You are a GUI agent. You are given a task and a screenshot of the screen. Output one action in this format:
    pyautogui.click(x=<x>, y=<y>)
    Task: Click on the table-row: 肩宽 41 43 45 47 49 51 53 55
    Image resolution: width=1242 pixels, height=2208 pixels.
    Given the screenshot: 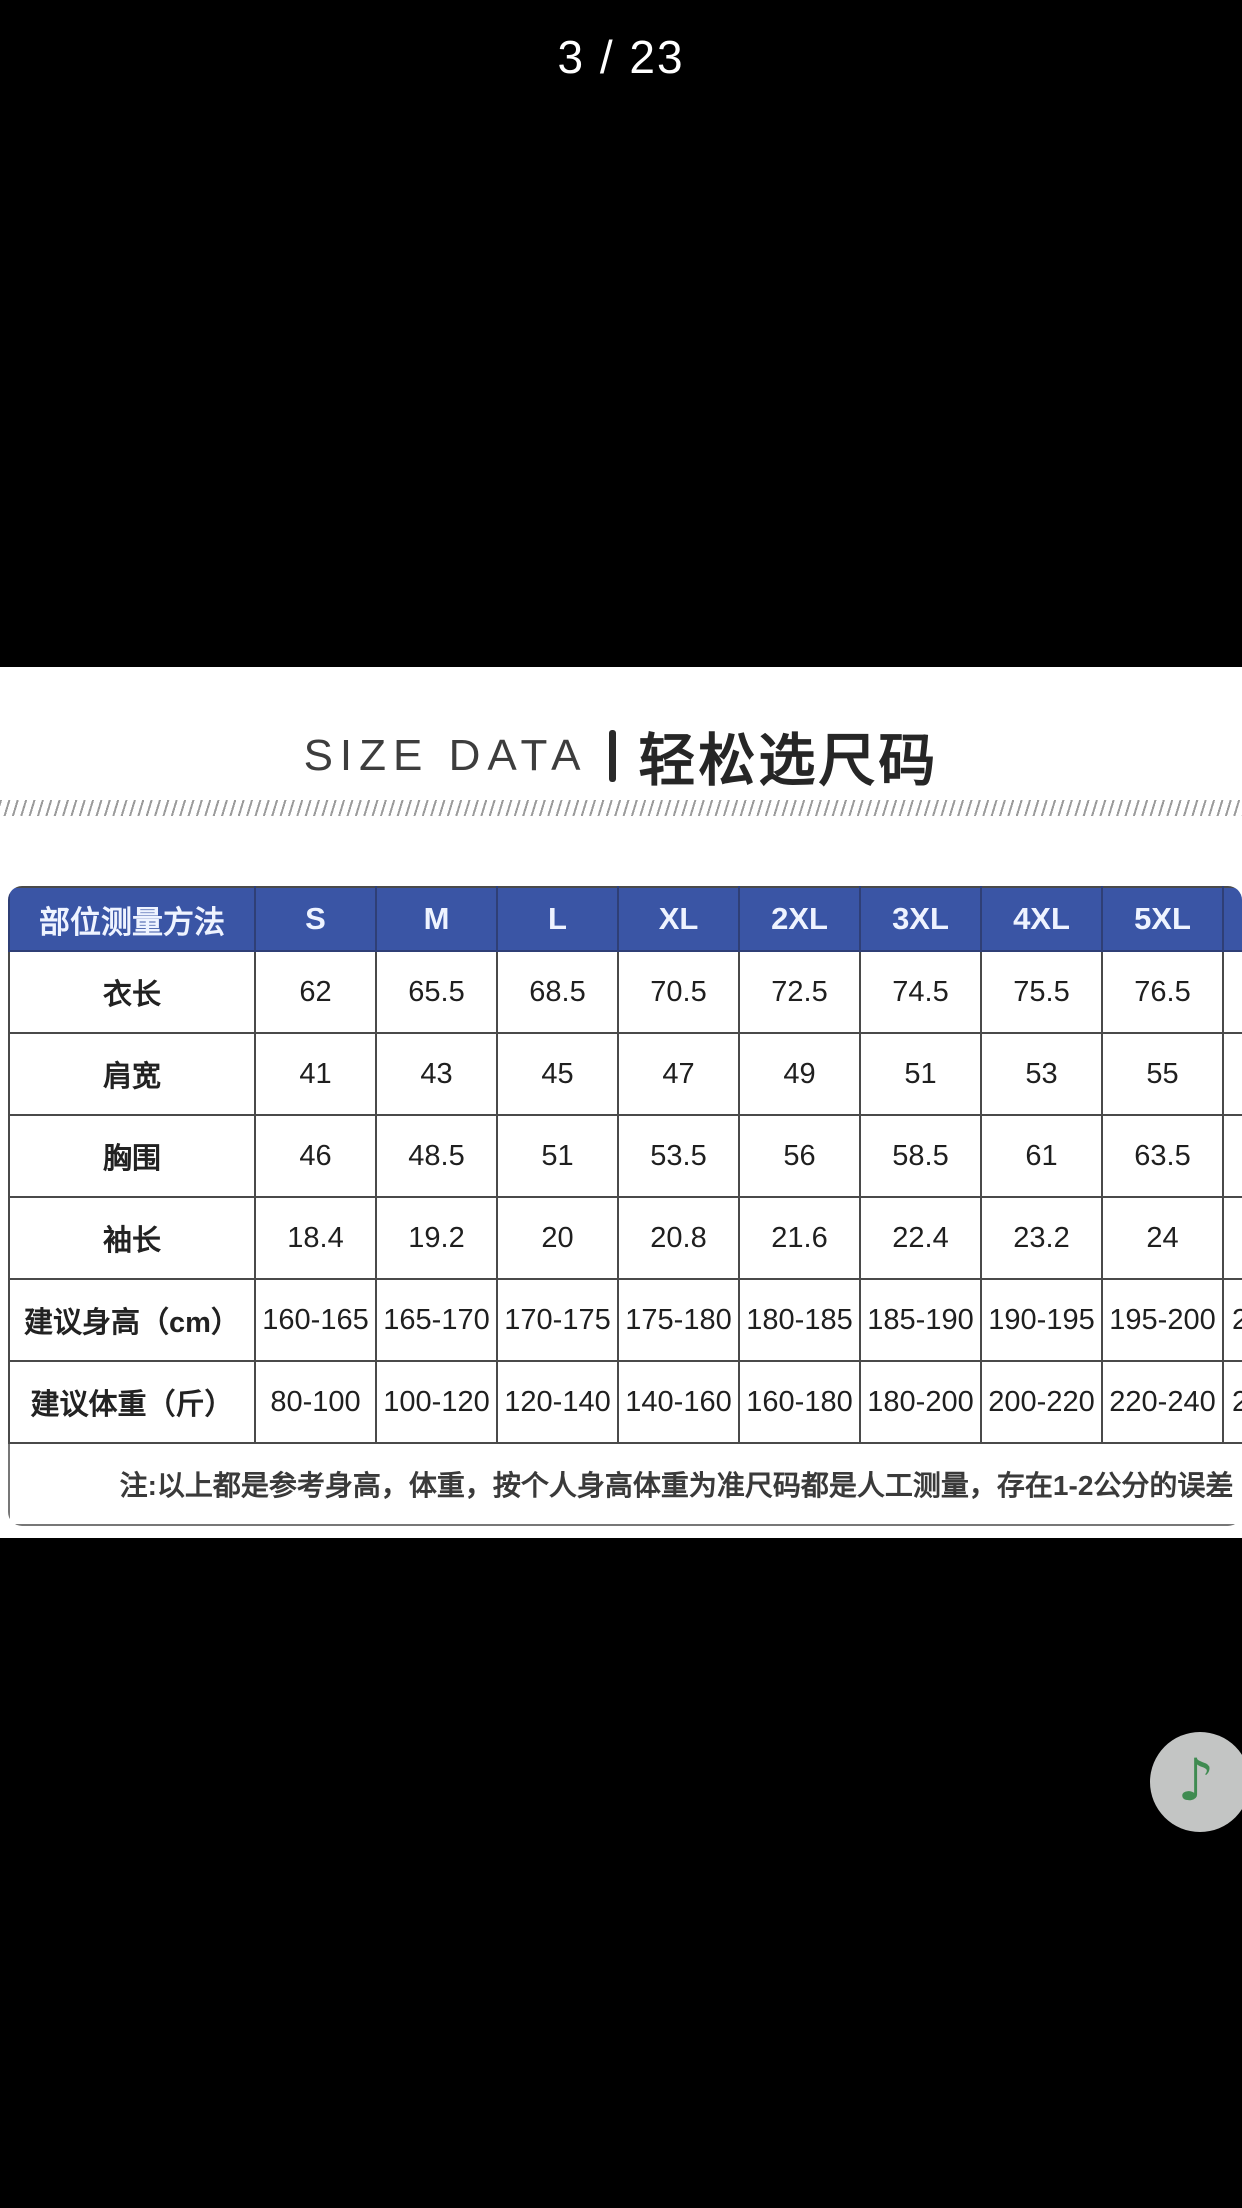 What is the action you would take?
    pyautogui.click(x=625, y=1074)
    